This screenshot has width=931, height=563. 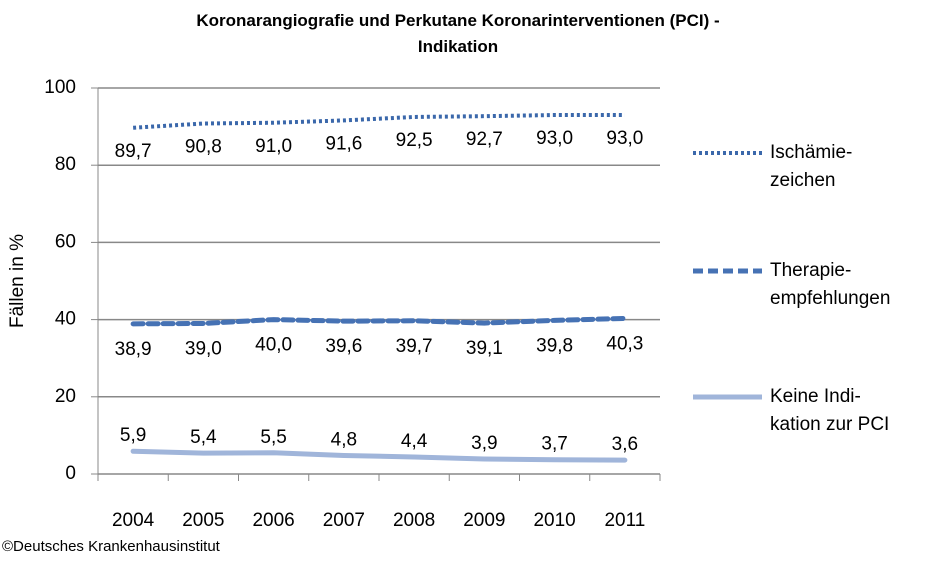 I want to click on data-label: 92,7, so click(x=484, y=139).